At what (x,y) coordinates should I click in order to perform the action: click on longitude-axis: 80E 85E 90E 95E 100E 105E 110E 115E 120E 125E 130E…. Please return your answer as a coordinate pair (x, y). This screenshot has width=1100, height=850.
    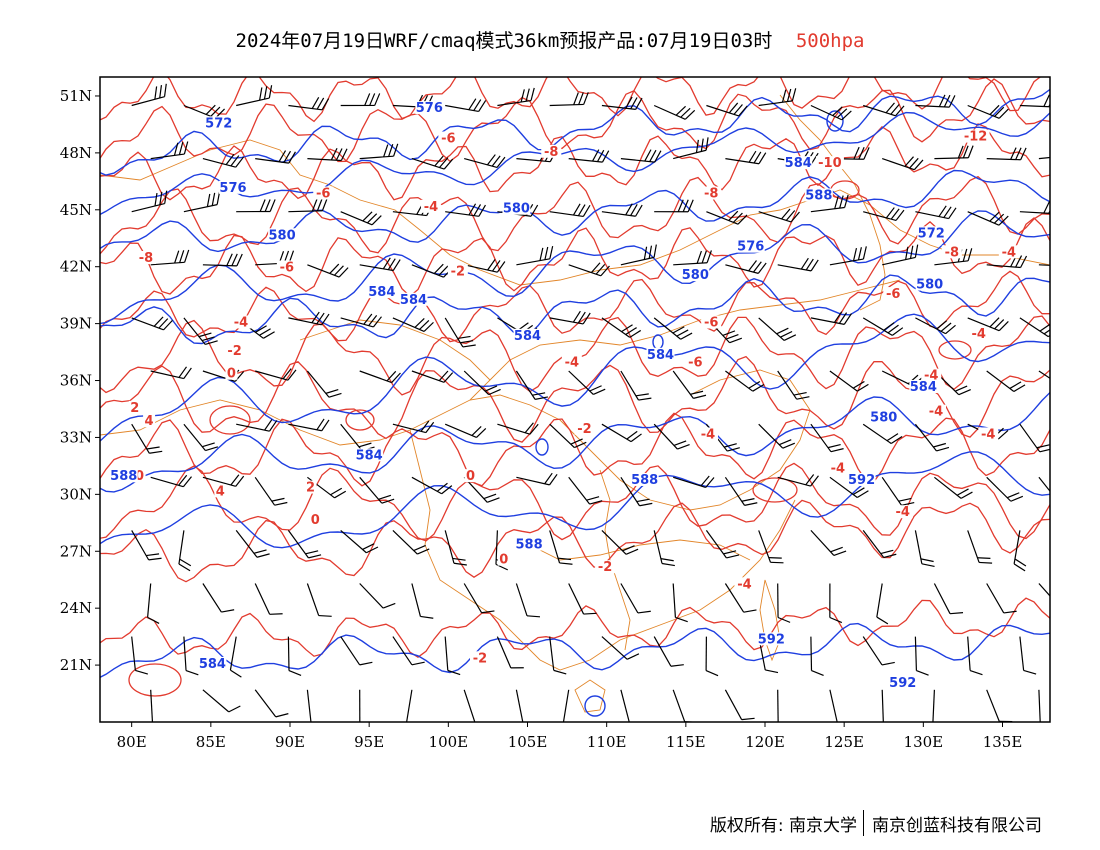
    Looking at the image, I should click on (569, 736).